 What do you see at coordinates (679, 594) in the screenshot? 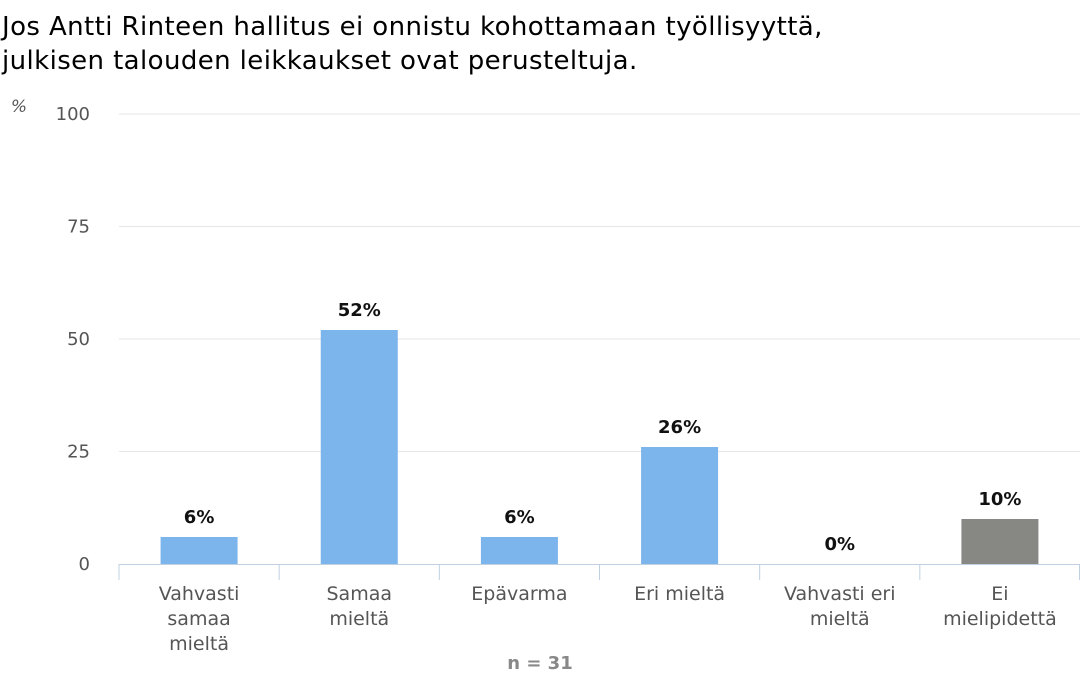
I see `x-category-label: Eri mieltä` at bounding box center [679, 594].